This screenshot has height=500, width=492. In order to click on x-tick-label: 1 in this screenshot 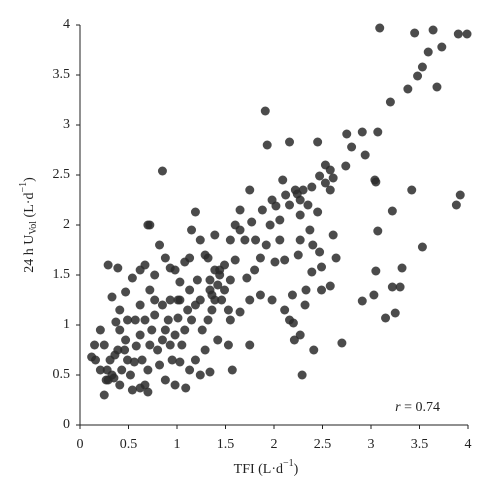, I will do `click(177, 444)`.